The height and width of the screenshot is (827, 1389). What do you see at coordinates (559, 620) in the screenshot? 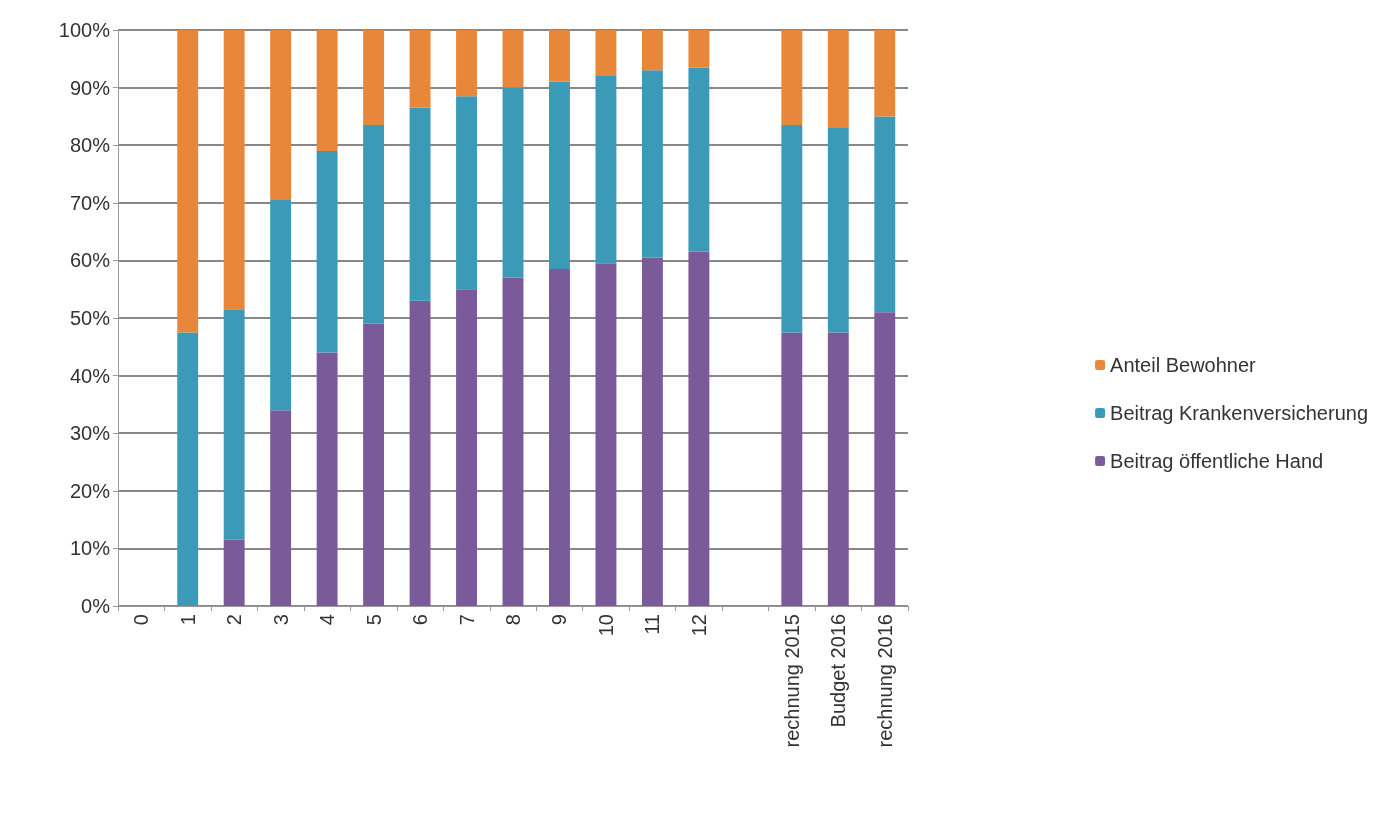
I see `x-tick-label: 9` at bounding box center [559, 620].